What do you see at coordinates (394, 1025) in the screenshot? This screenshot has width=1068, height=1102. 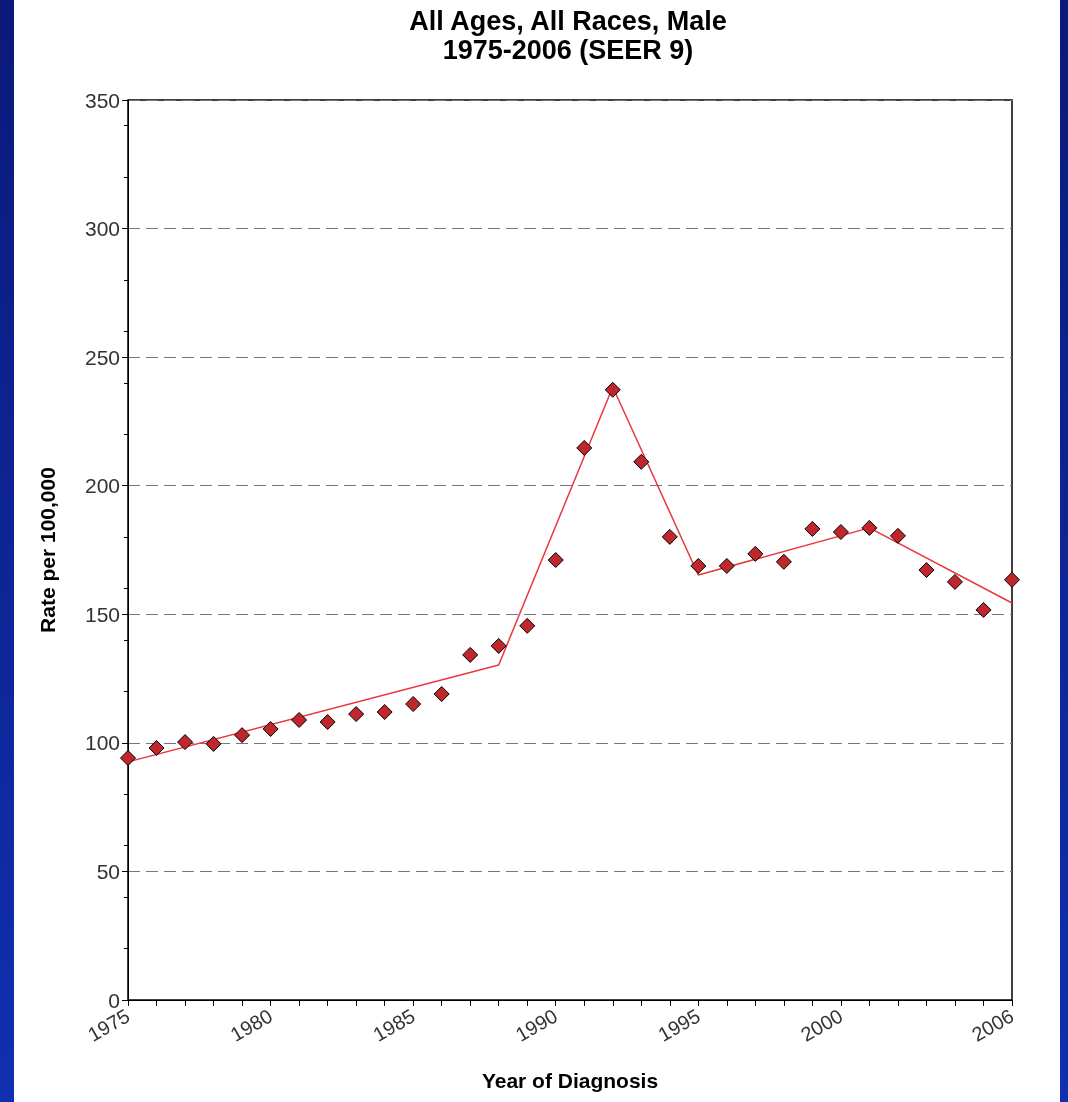 I see `x-tick-label: 1985` at bounding box center [394, 1025].